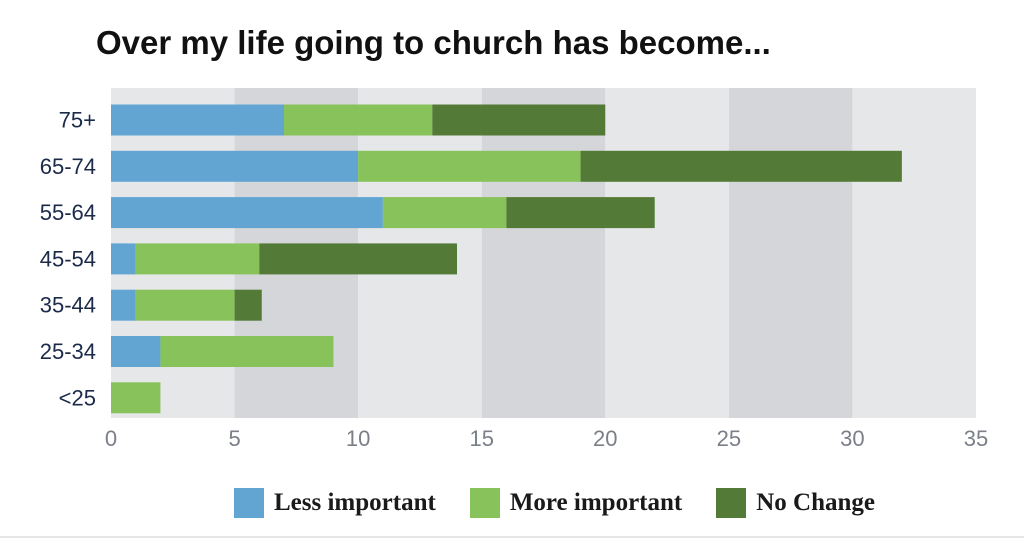 The image size is (1024, 540). I want to click on tick-labels: 0 5 10 15 20 25 30 35, so click(546, 438).